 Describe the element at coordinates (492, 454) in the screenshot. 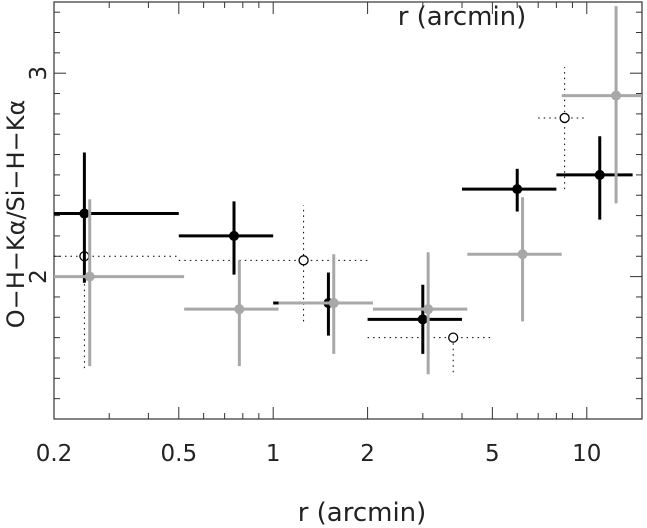

I see `x-tick-label: 5` at that location.